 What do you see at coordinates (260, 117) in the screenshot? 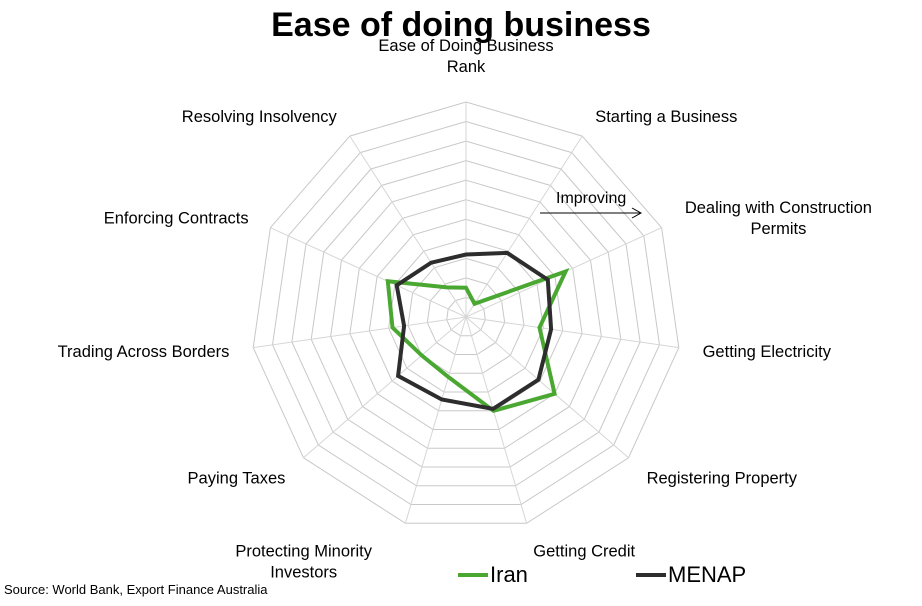
I see `axis-label: Resolving Insolvency` at bounding box center [260, 117].